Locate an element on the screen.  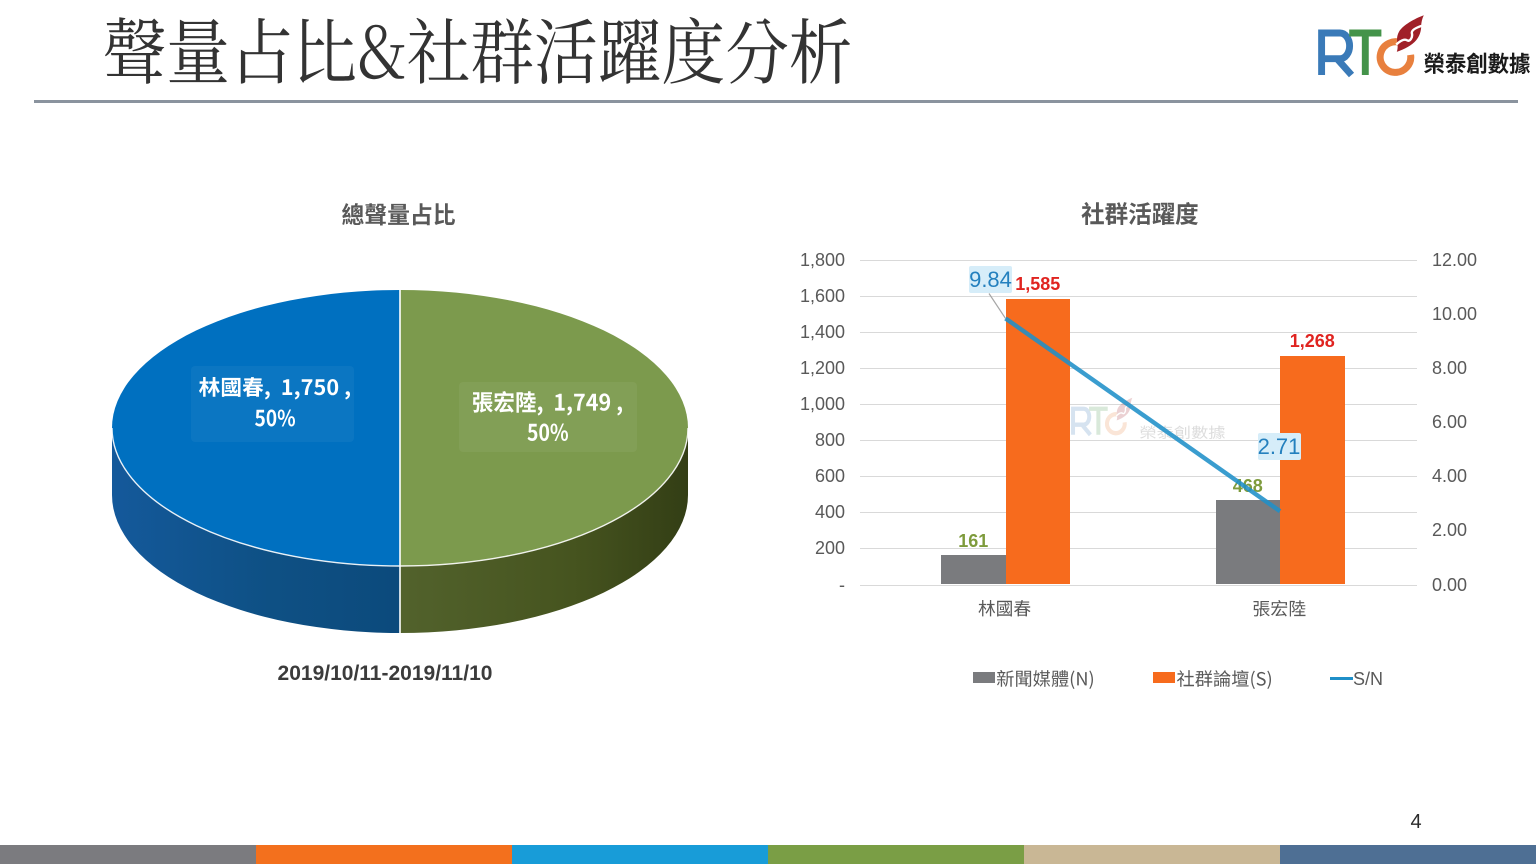
legend-line-sn is located at coordinates (1341, 678).